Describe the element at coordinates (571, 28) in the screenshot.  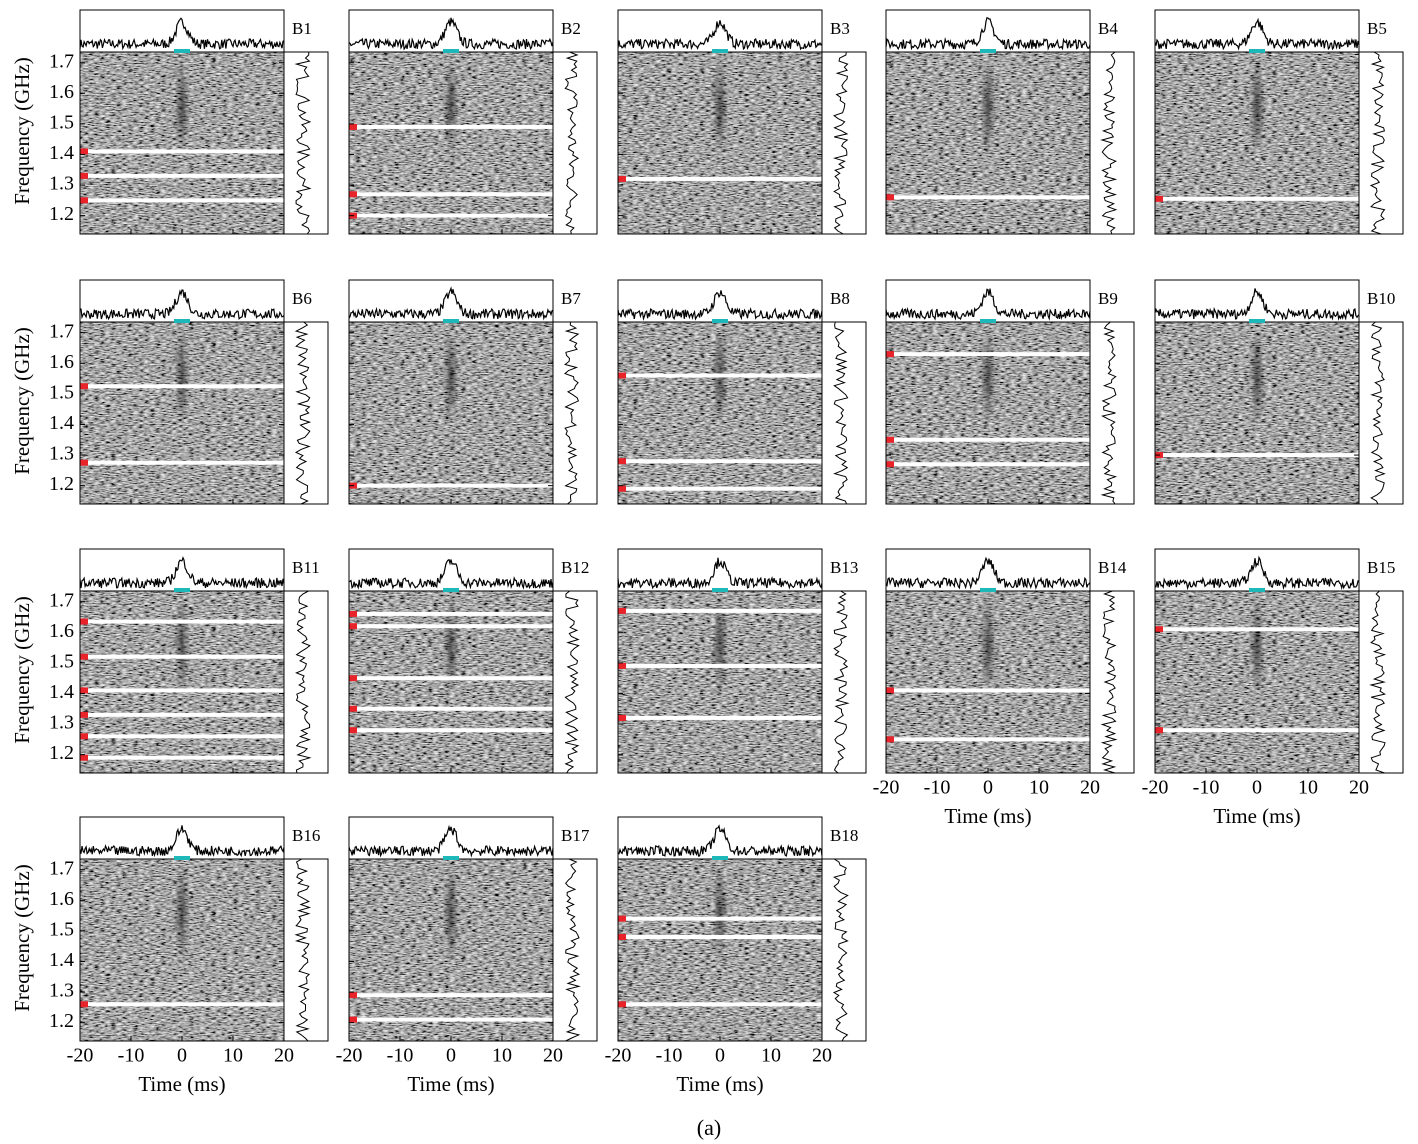
I see `panel-label: B2` at that location.